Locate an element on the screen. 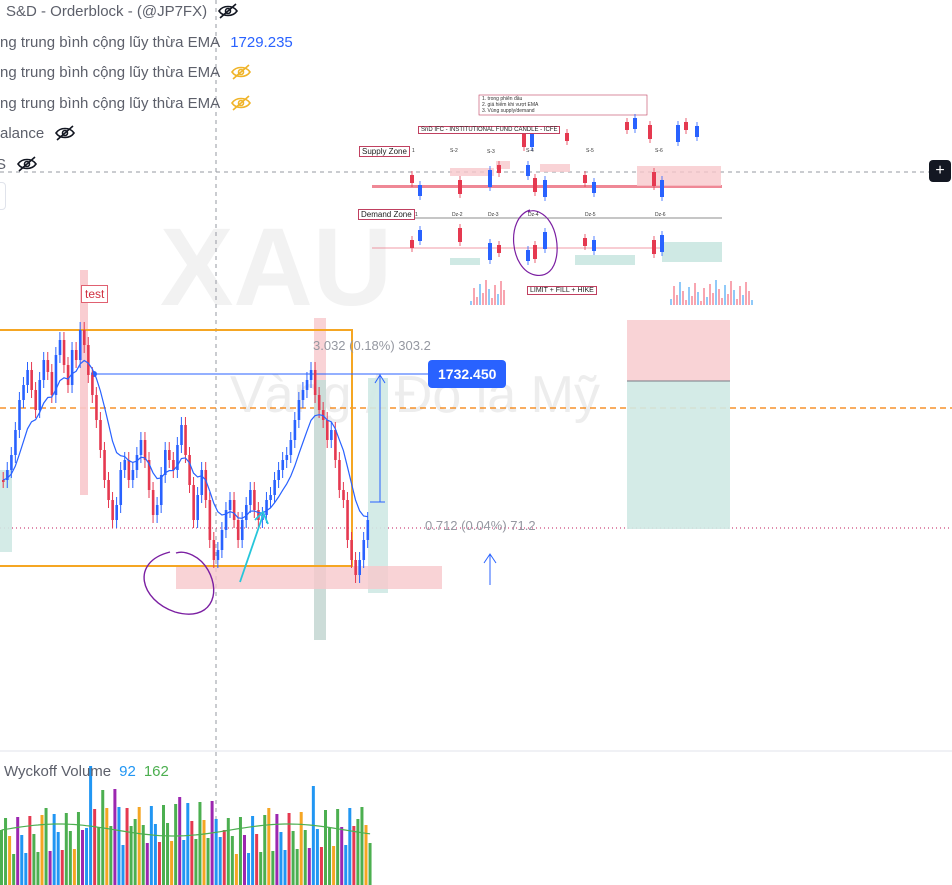  volume-value-1: 92 is located at coordinates (127, 771).